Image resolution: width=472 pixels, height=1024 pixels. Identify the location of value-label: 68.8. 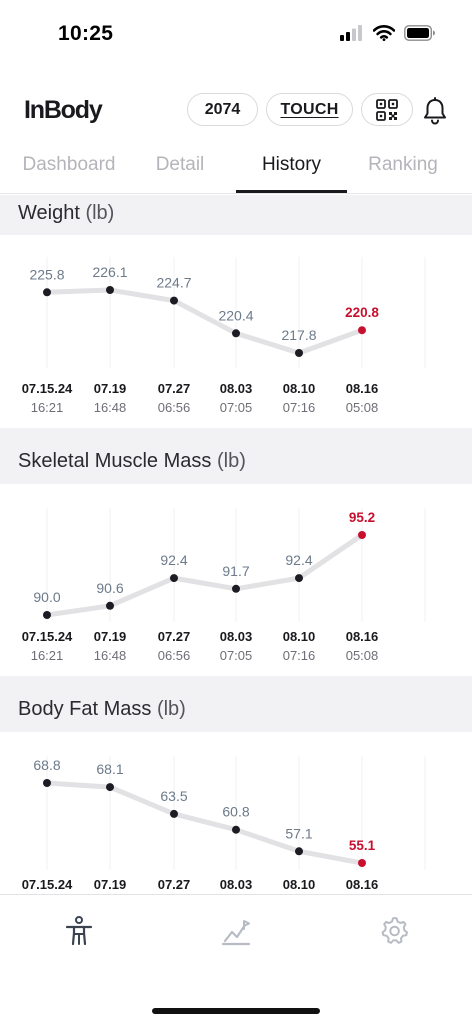
(46, 765).